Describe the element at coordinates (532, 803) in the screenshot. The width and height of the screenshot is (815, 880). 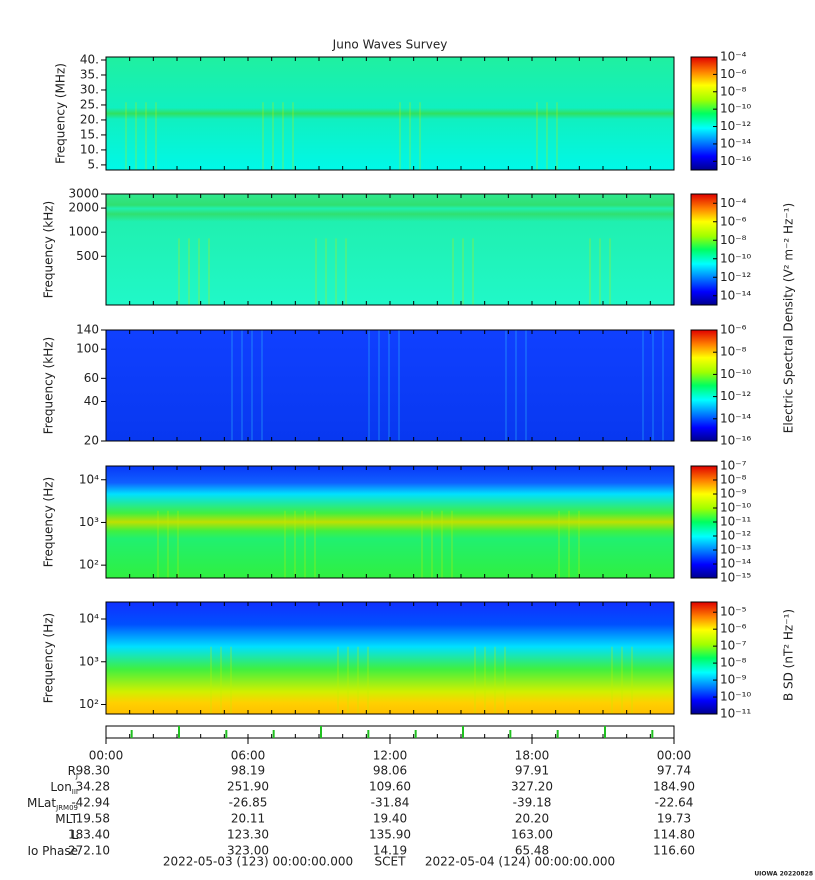
I see `ephemeris-value: -39.18` at that location.